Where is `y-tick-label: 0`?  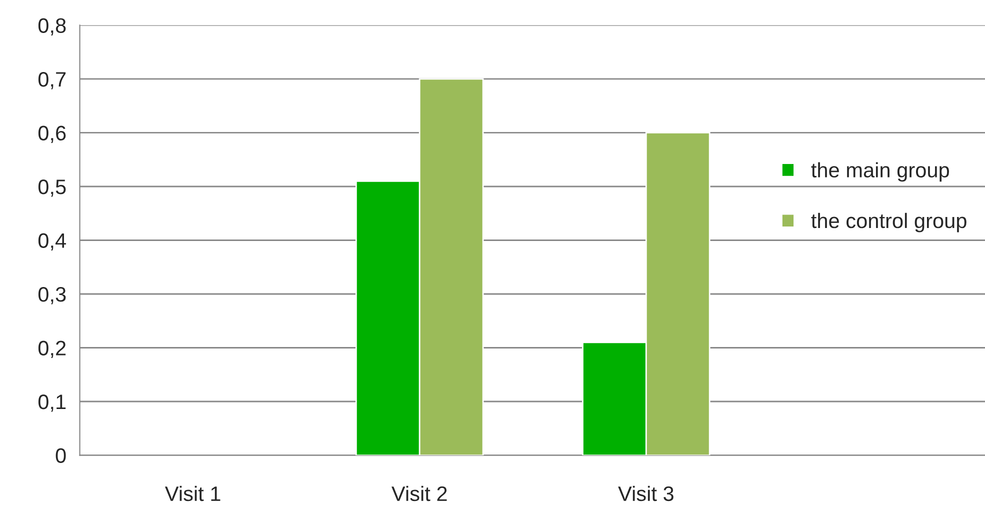
y-tick-label: 0 is located at coordinates (61, 456).